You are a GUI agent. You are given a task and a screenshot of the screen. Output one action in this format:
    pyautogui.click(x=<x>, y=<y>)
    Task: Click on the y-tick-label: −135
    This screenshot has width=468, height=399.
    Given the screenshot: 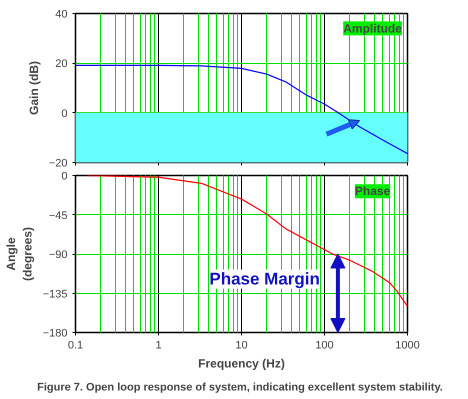 What is the action you would take?
    pyautogui.click(x=55, y=294)
    